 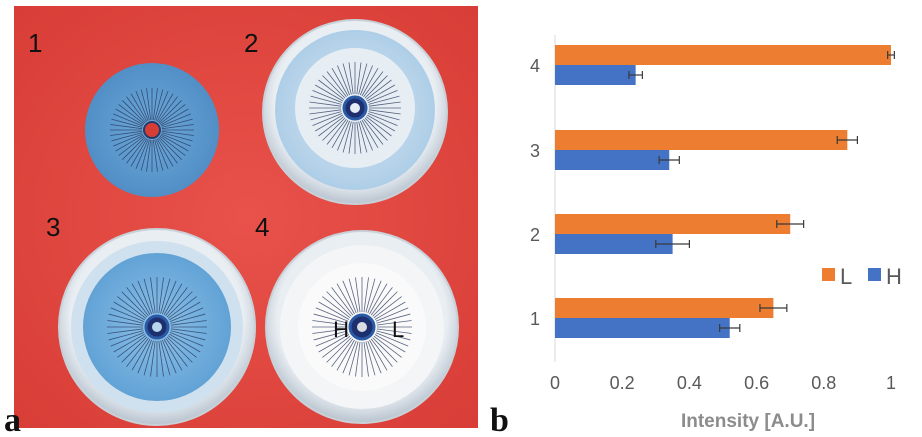 What do you see at coordinates (53, 227) in the screenshot?
I see `dish-label-3: 3` at bounding box center [53, 227].